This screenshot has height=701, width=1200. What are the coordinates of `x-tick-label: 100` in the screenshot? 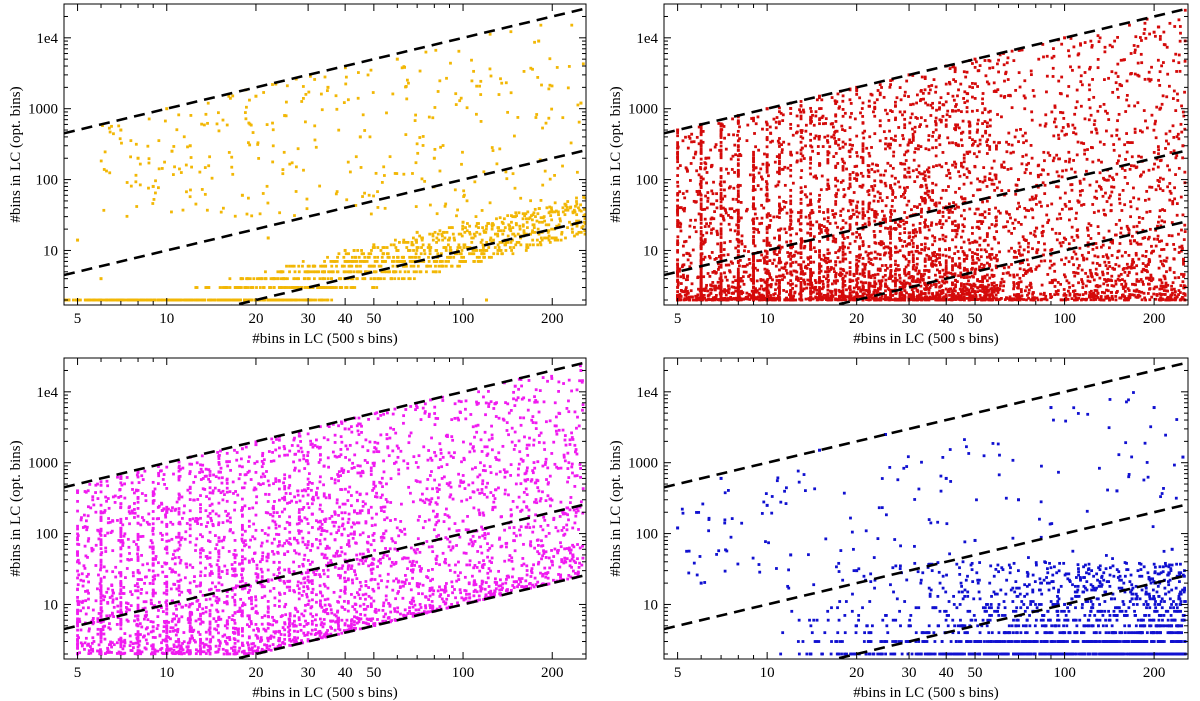 It's located at (463, 673).